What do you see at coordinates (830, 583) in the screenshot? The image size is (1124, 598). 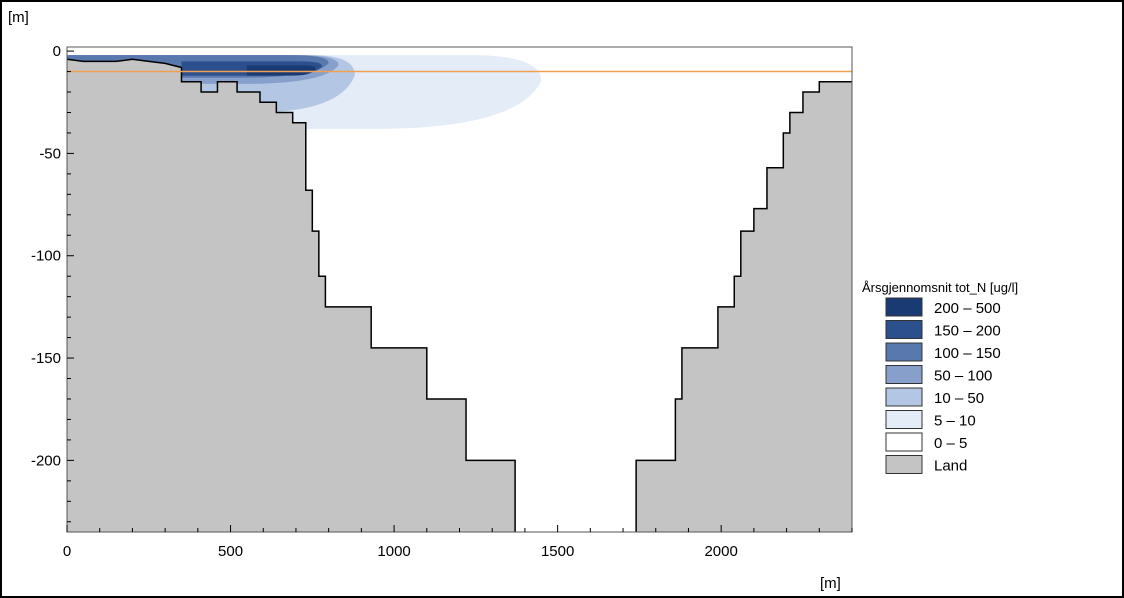 I see `x-axis-label: [m]` at bounding box center [830, 583].